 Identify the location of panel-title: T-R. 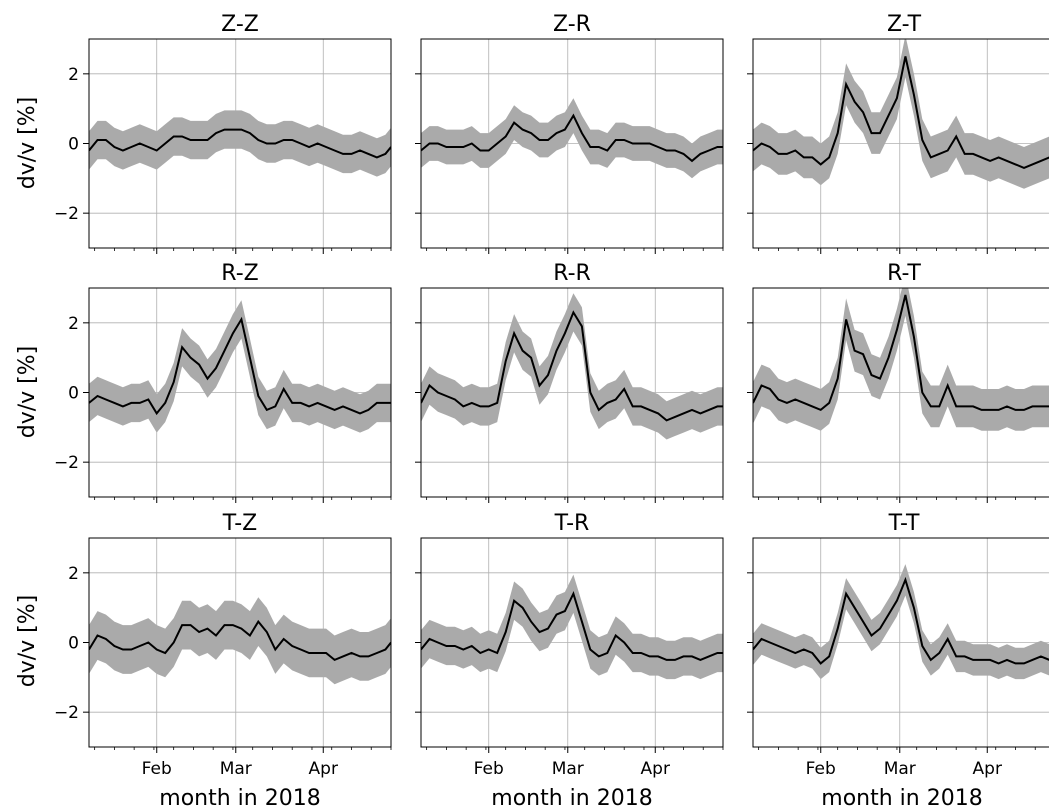
(572, 523).